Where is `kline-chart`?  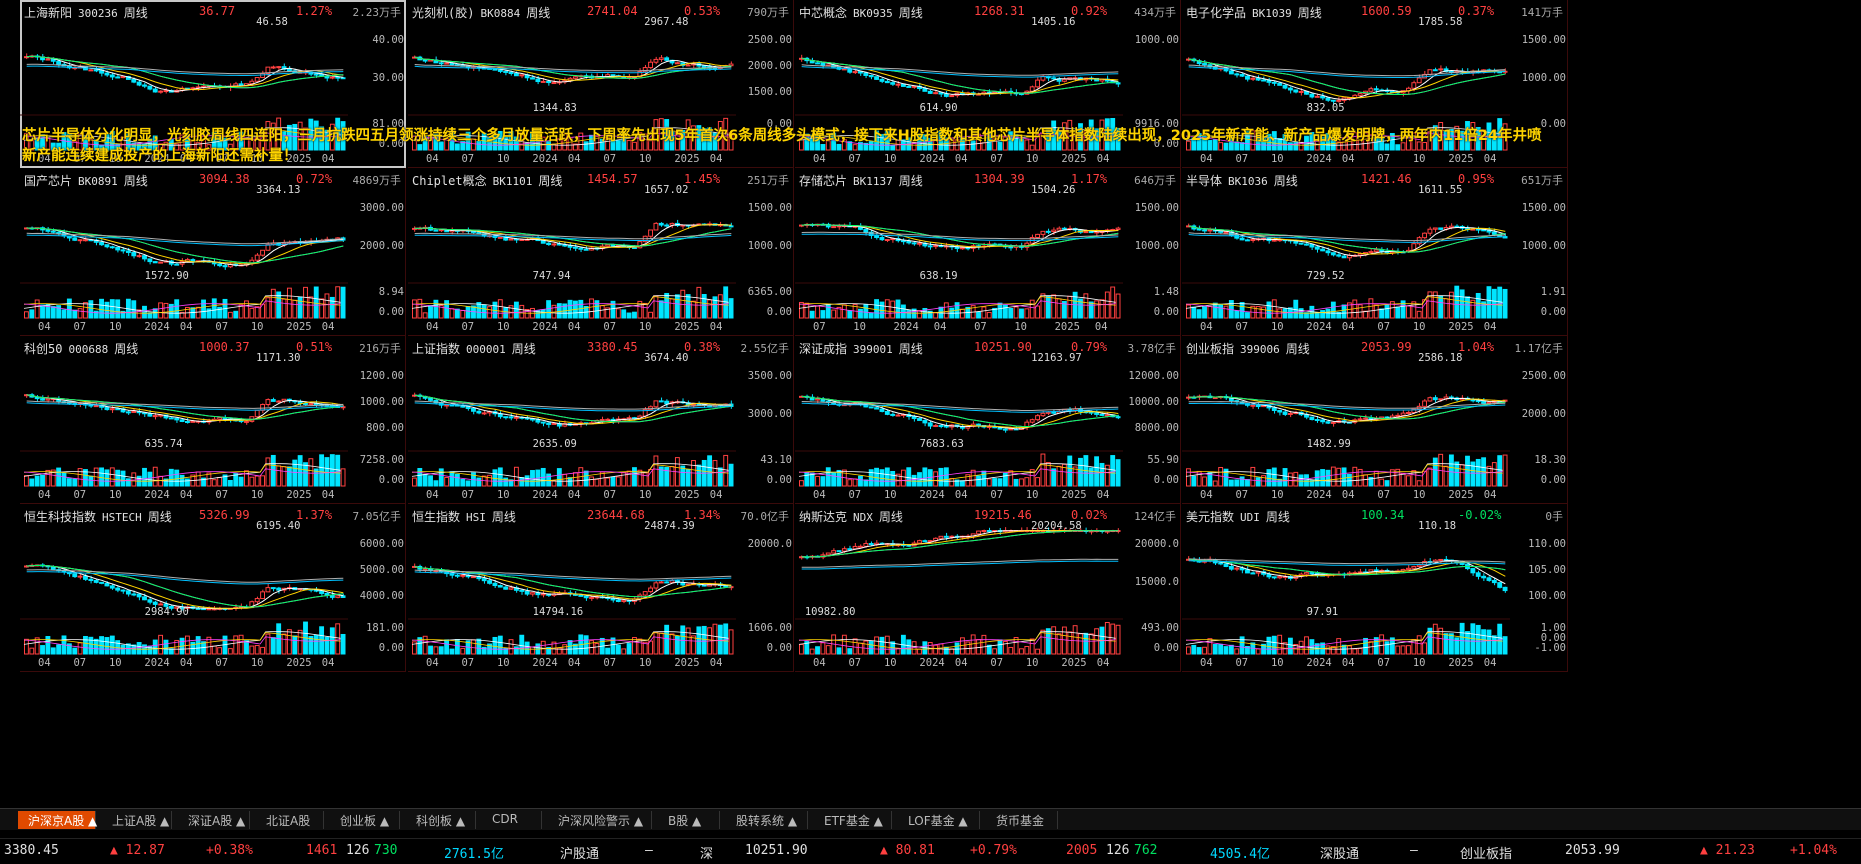 kline-chart is located at coordinates (572, 609).